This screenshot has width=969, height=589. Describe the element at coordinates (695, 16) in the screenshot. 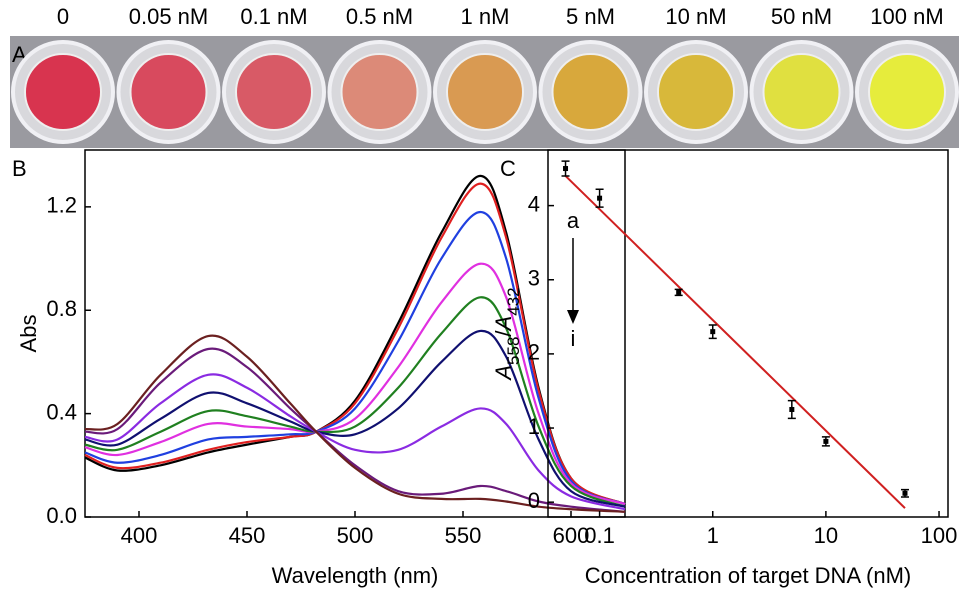

I see `well-label: 10 nM` at that location.